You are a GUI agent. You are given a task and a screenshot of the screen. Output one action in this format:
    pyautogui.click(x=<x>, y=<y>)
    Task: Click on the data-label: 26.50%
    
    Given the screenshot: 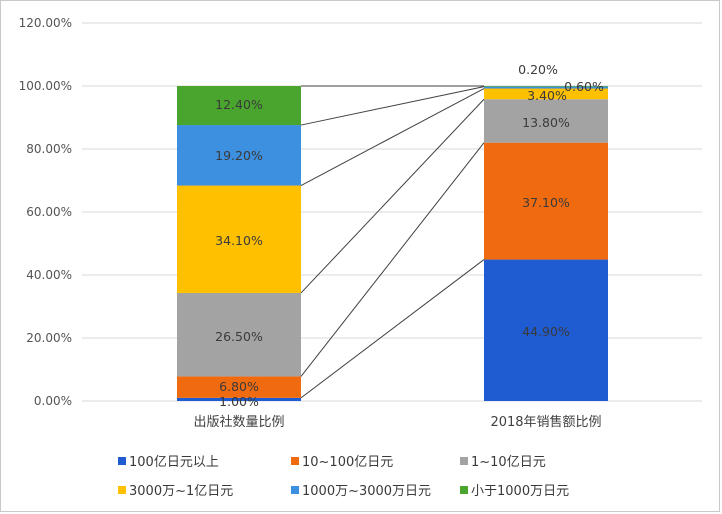 What is the action you would take?
    pyautogui.click(x=239, y=336)
    